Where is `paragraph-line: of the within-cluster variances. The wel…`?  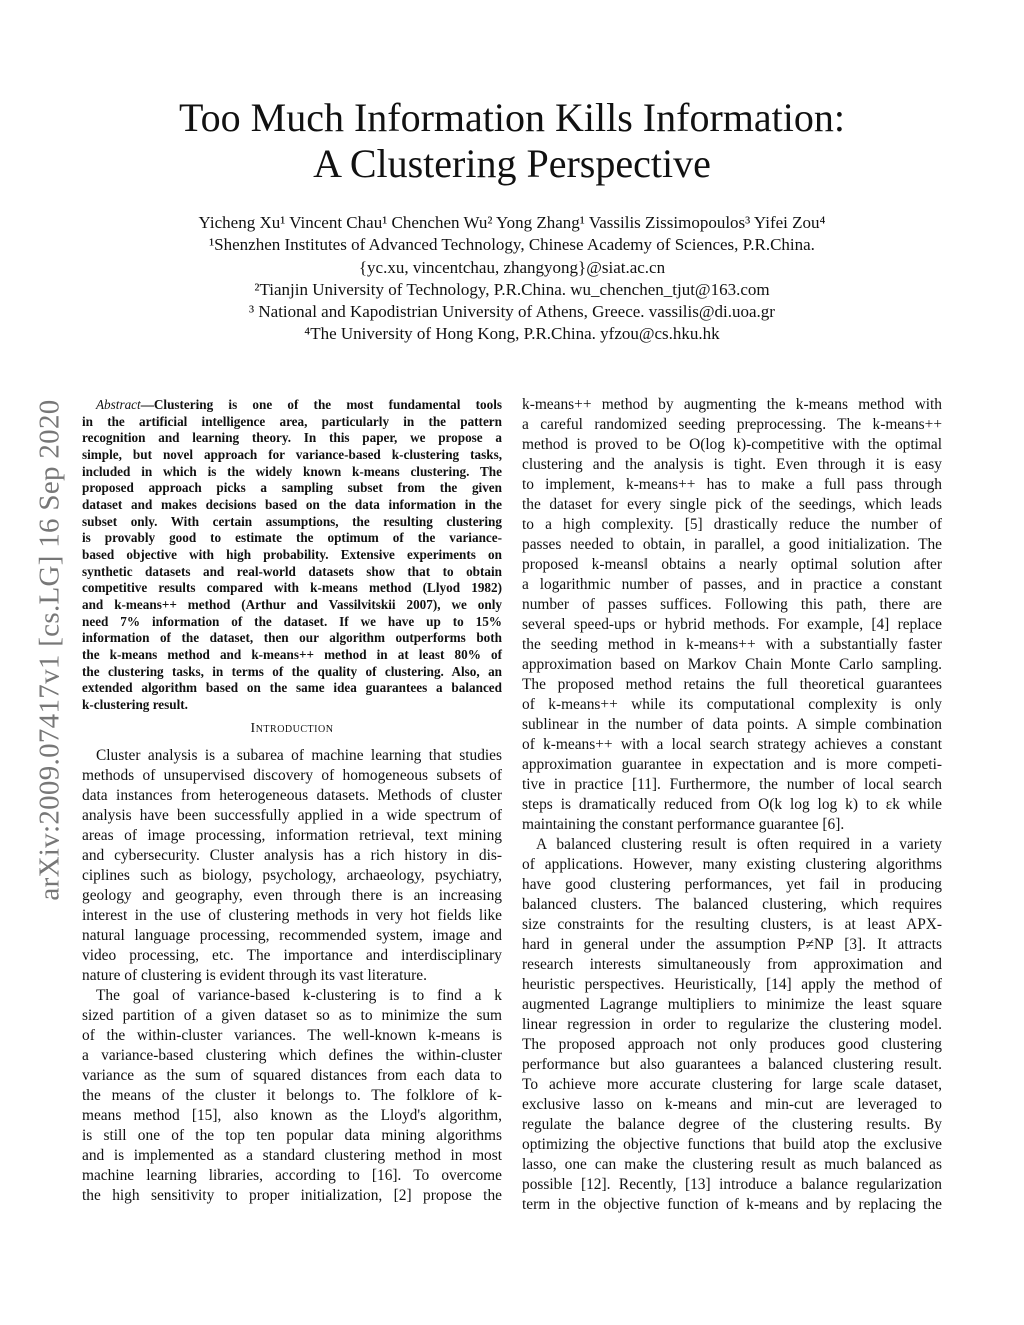
paragraph-line: of the within-cluster variances. The wel… is located at coordinates (292, 1036).